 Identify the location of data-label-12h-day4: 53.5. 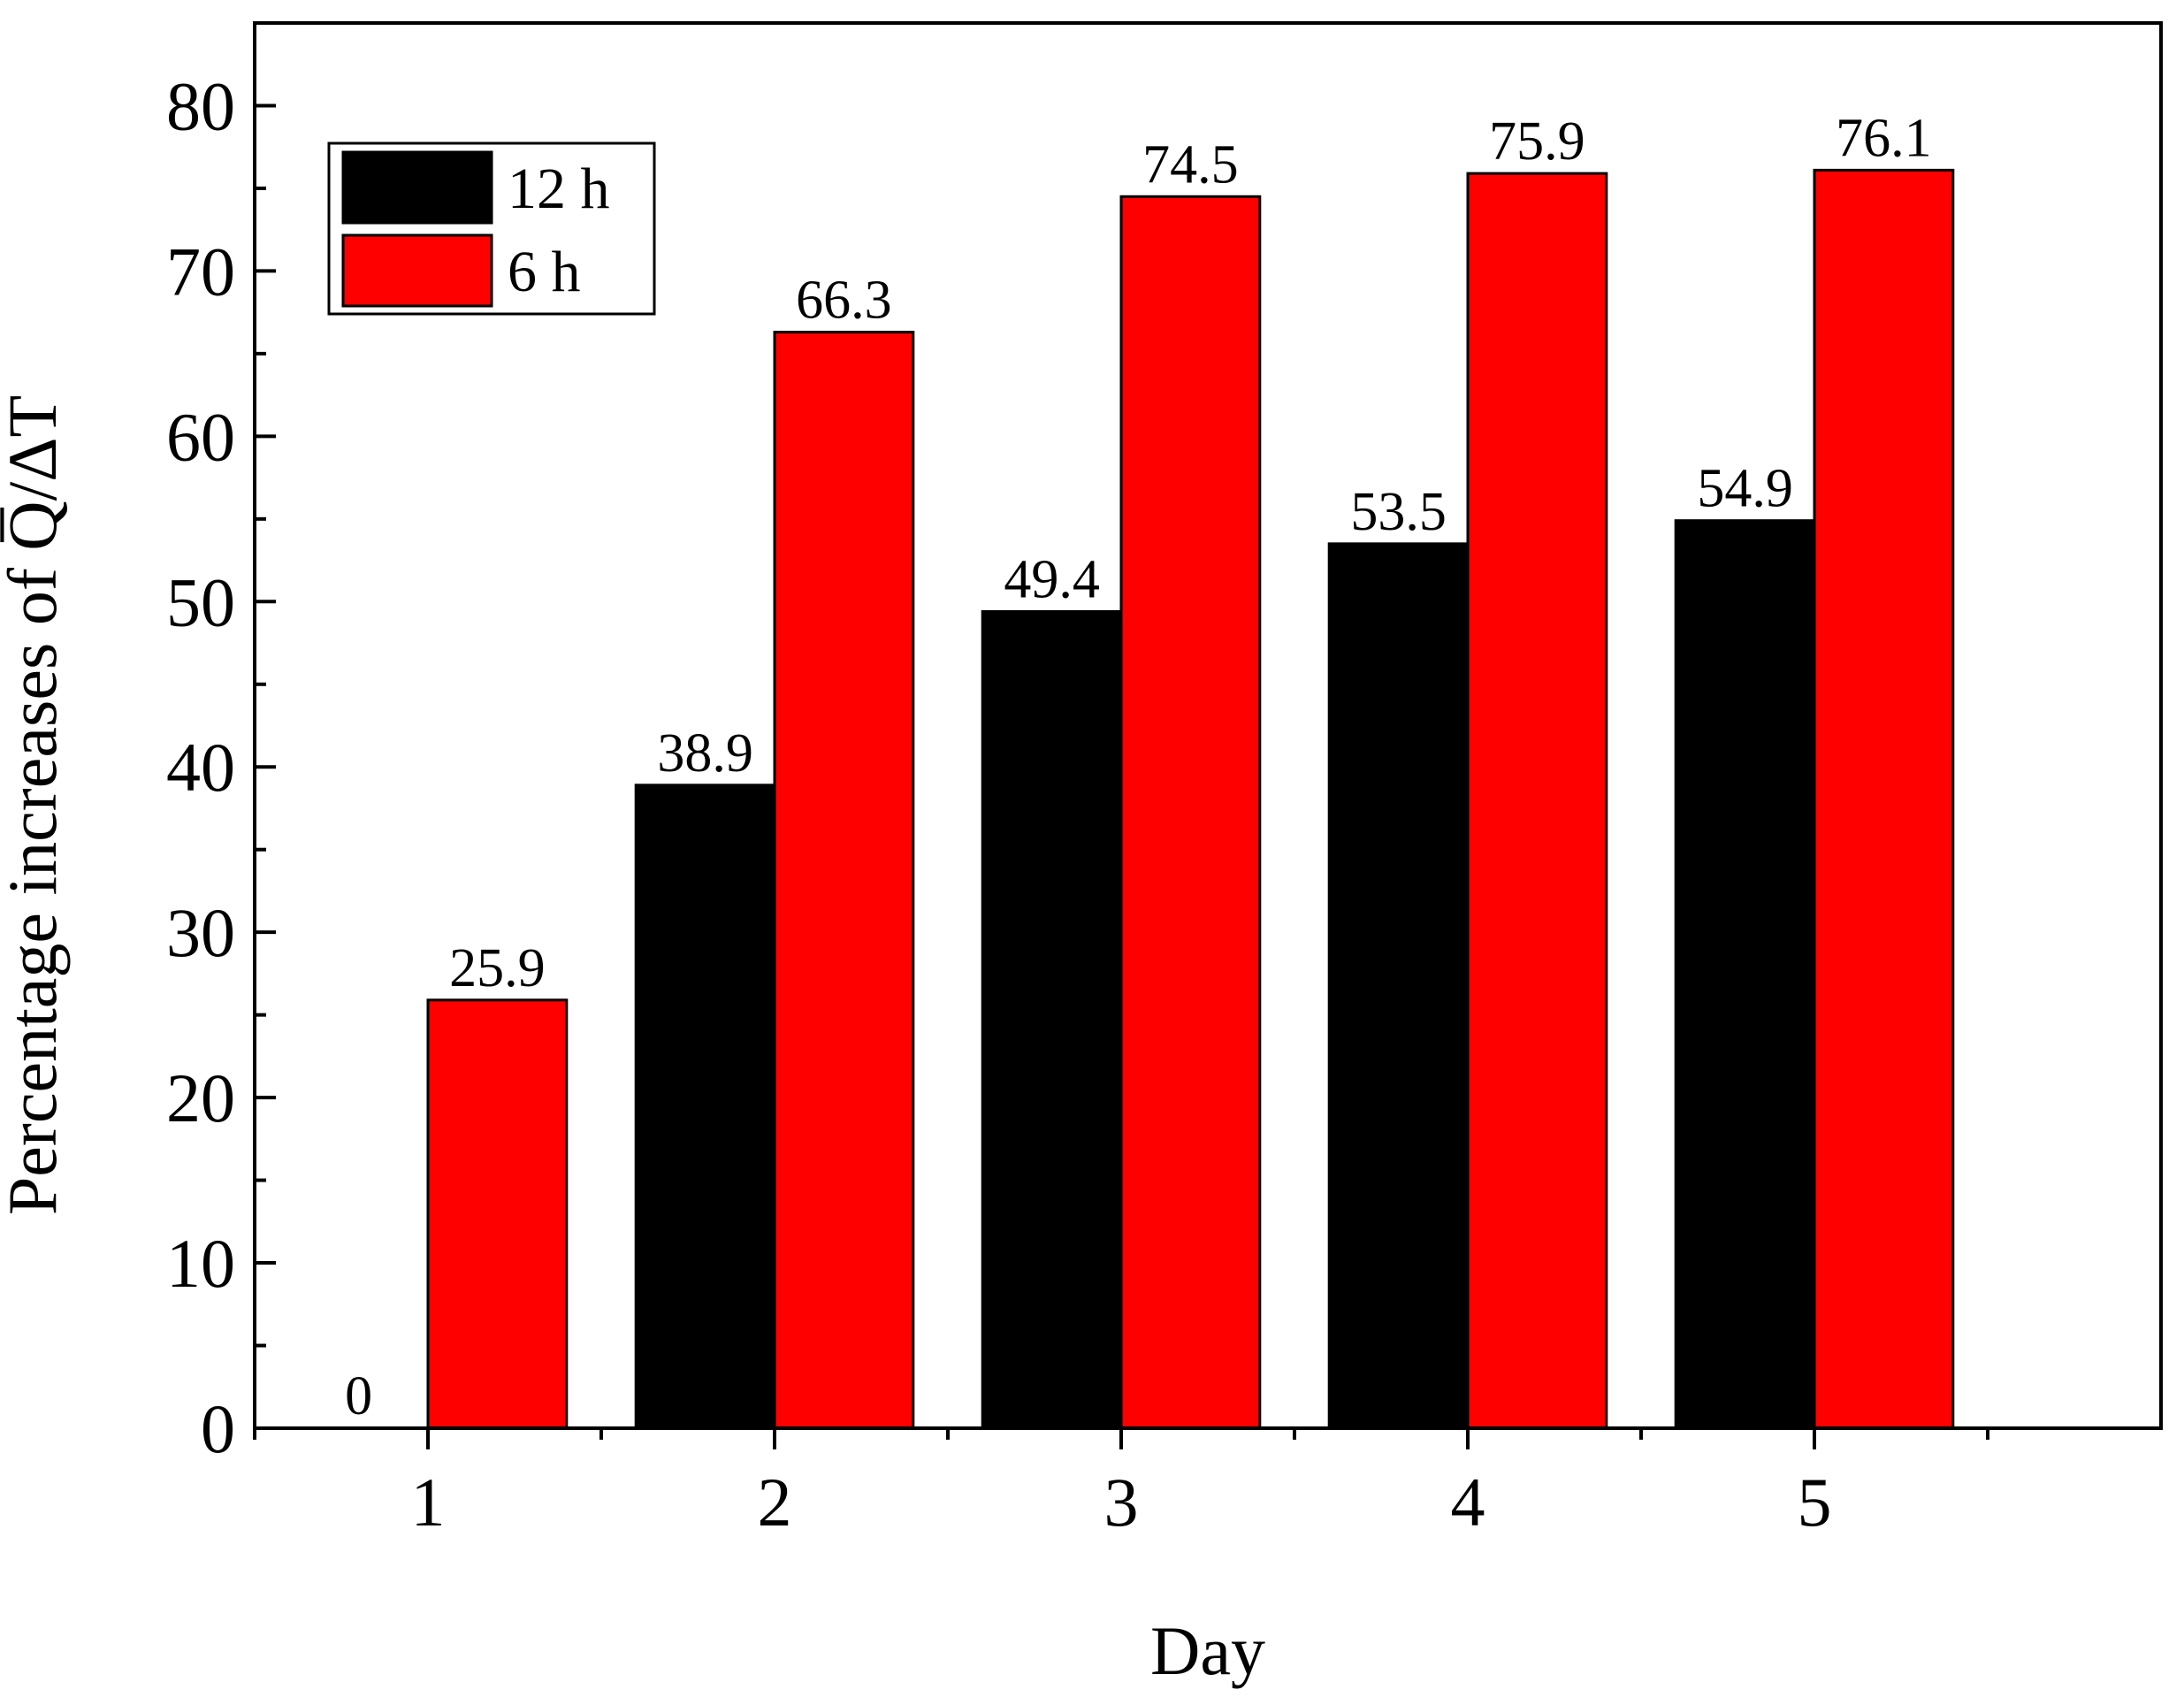
(1398, 512).